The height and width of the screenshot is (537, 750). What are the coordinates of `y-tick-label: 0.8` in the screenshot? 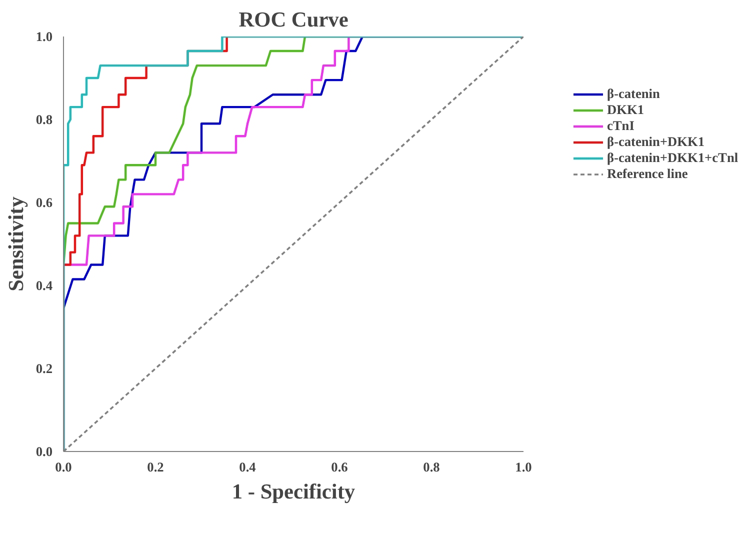 It's located at (44, 119).